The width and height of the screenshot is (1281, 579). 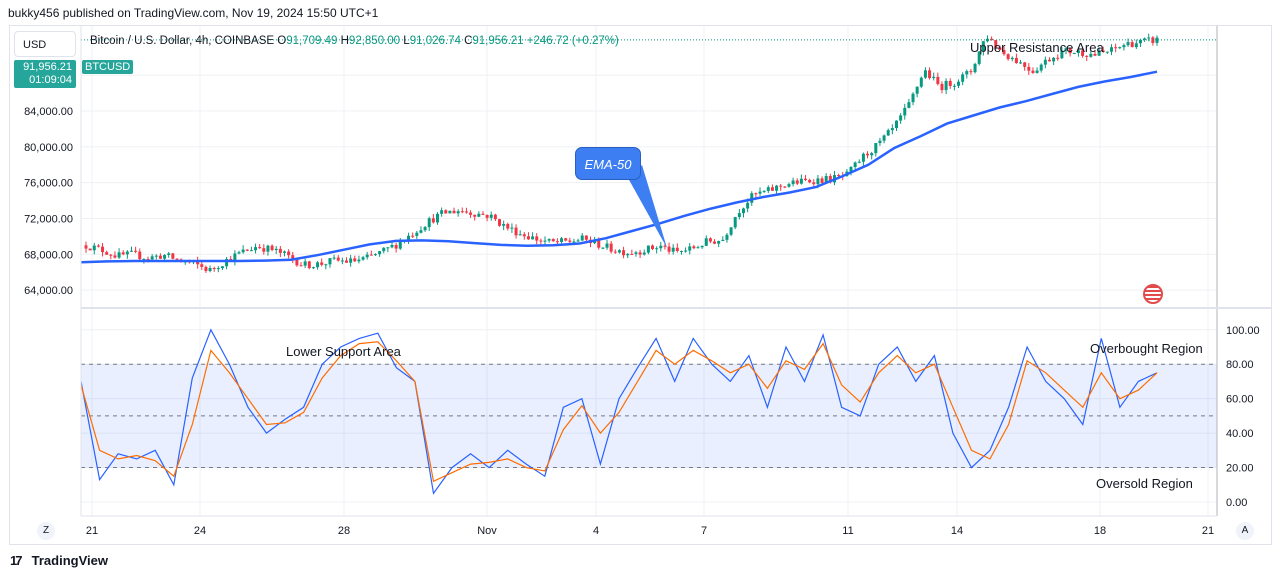 I want to click on legend-title: Bitcoin / U.S. Dollar, 4h, COINBASE, so click(x=182, y=41).